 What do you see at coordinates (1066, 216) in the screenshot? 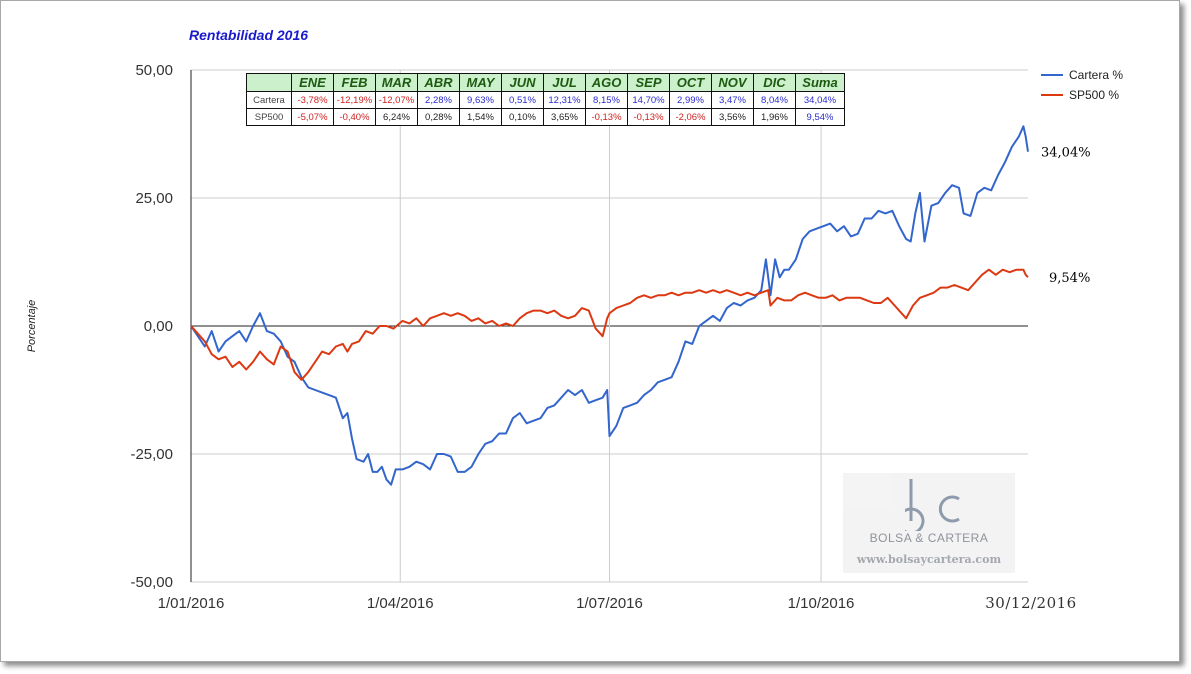
I see `end-labels: 34,04% 9,54%` at bounding box center [1066, 216].